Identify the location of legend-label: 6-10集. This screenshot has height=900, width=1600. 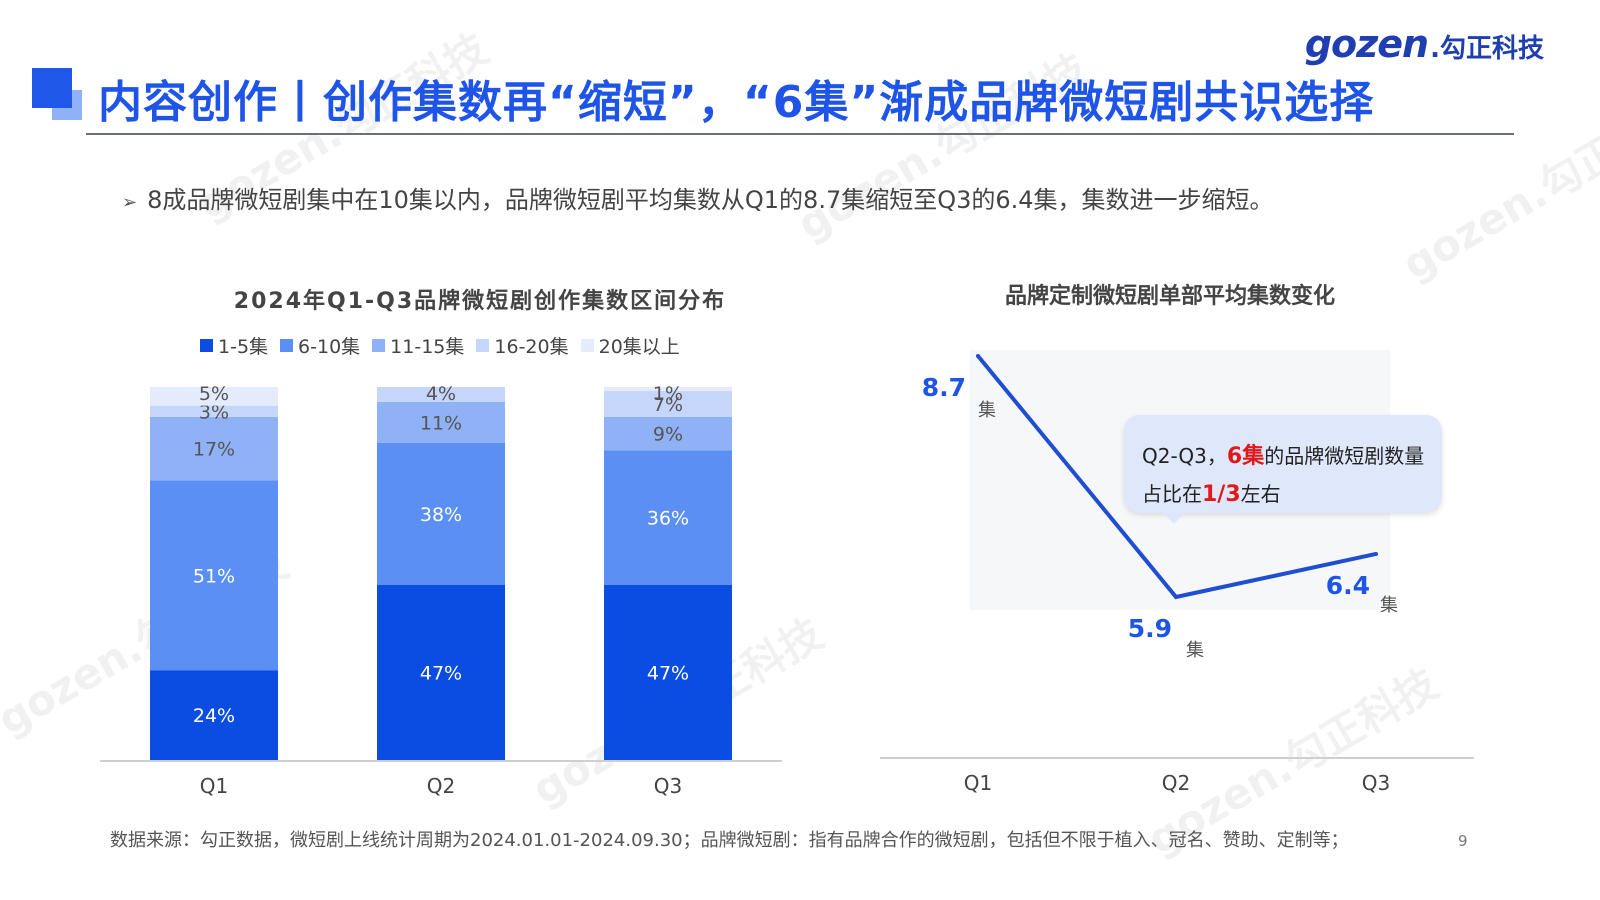
(329, 347).